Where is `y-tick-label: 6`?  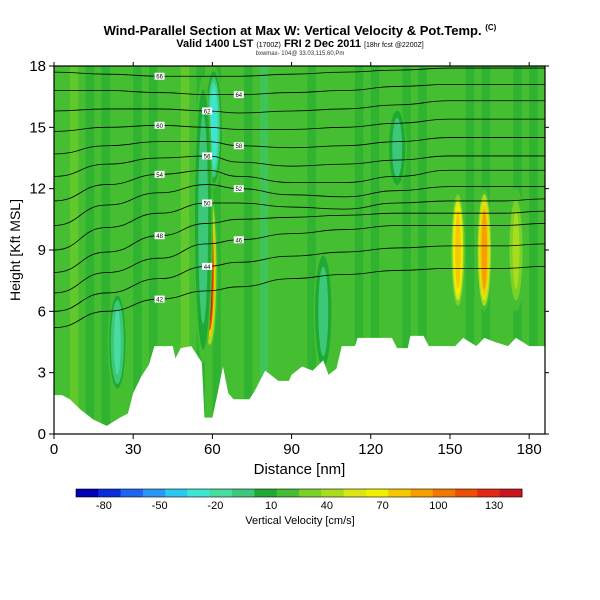
y-tick-label: 6 is located at coordinates (42, 311).